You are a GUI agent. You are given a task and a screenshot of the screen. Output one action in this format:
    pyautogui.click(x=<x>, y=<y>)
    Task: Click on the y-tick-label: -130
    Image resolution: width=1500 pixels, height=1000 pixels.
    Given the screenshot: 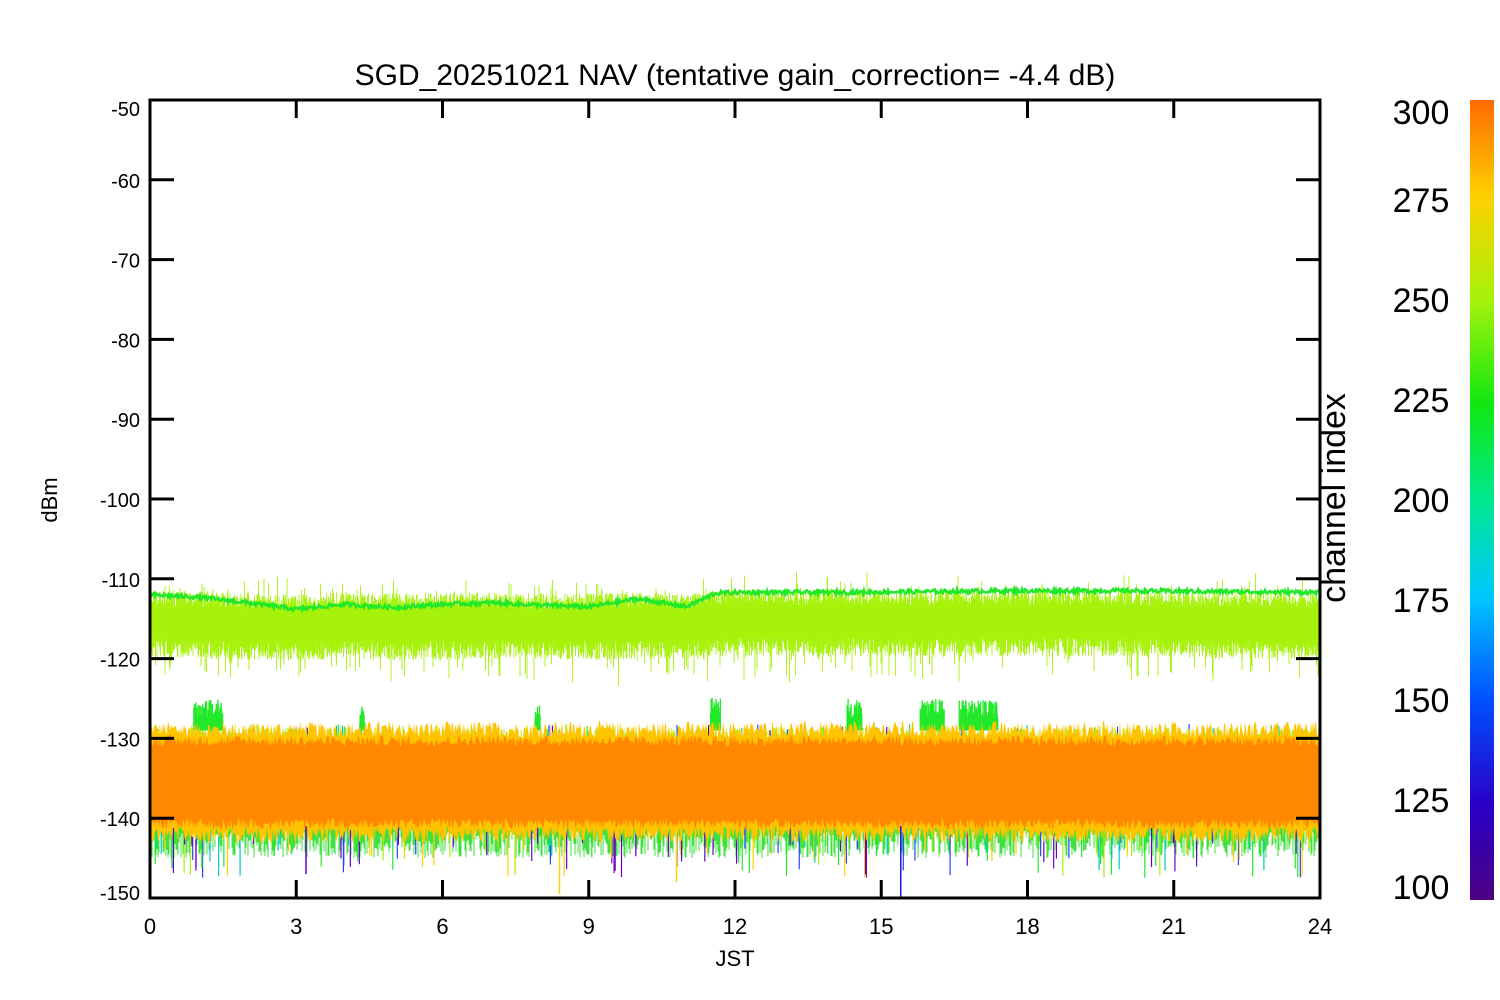 What is the action you would take?
    pyautogui.click(x=120, y=740)
    